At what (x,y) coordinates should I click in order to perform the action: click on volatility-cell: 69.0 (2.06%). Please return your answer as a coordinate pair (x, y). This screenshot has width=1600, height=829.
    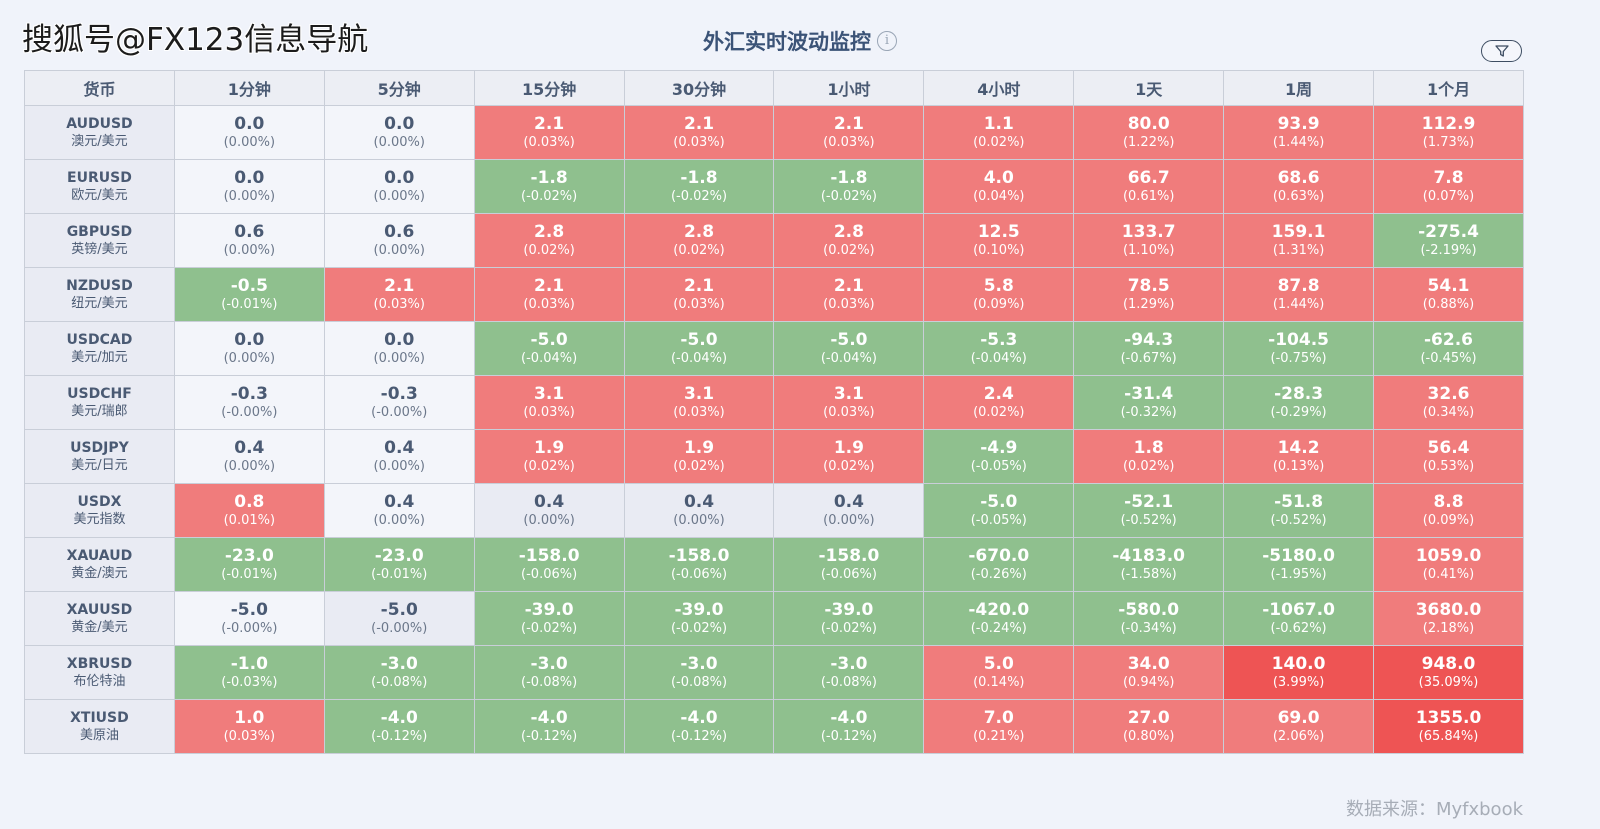
    Looking at the image, I should click on (1299, 726).